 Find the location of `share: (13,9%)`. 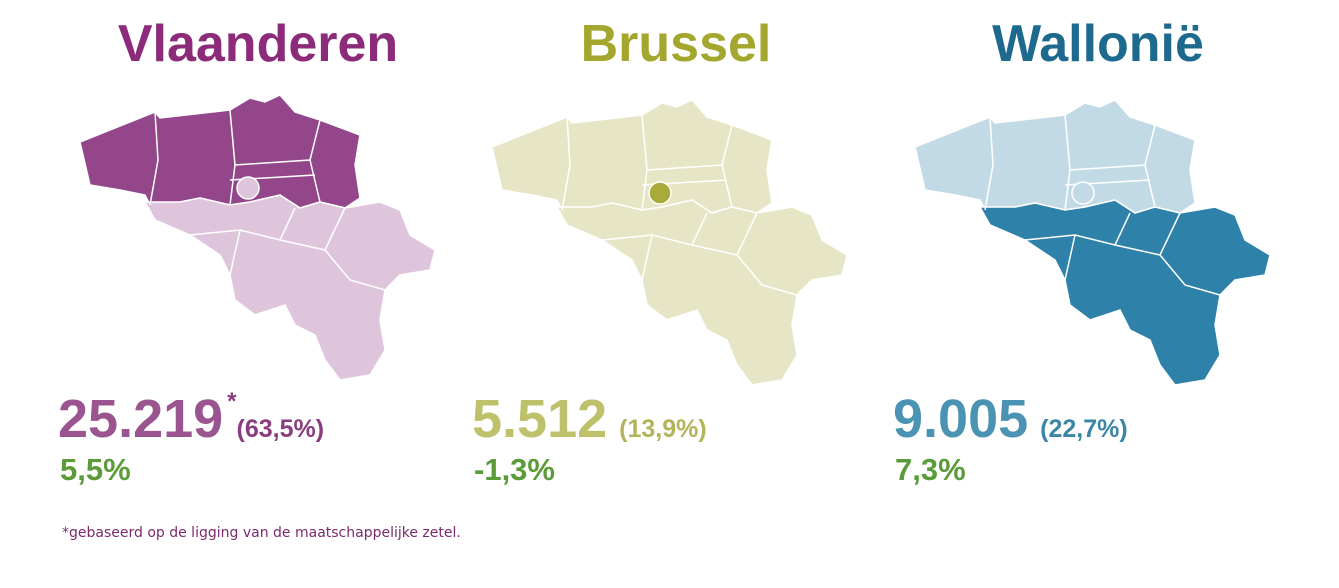

share: (13,9%) is located at coordinates (663, 429).